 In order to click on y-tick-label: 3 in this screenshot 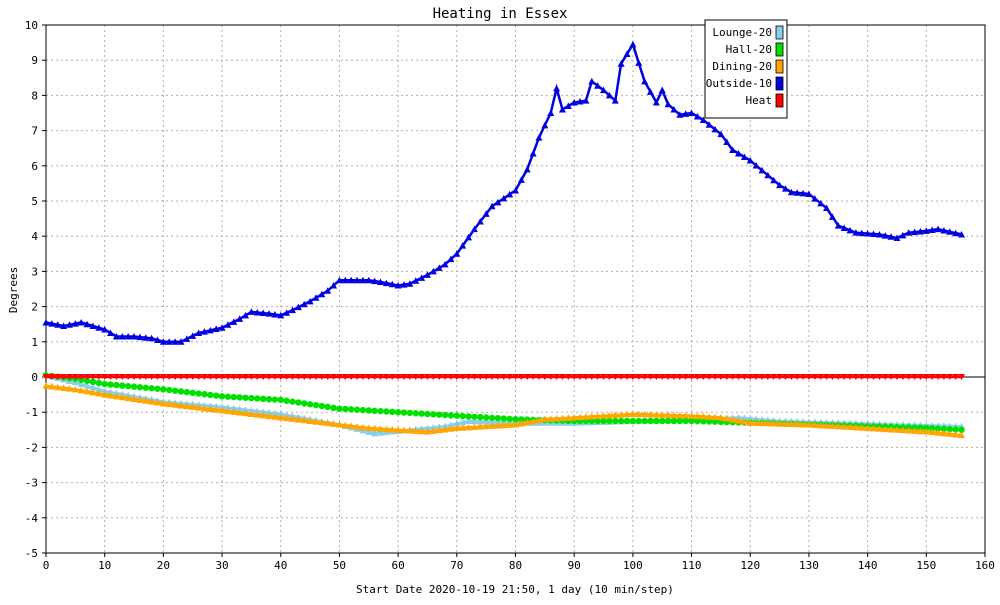, I will do `click(34, 271)`.